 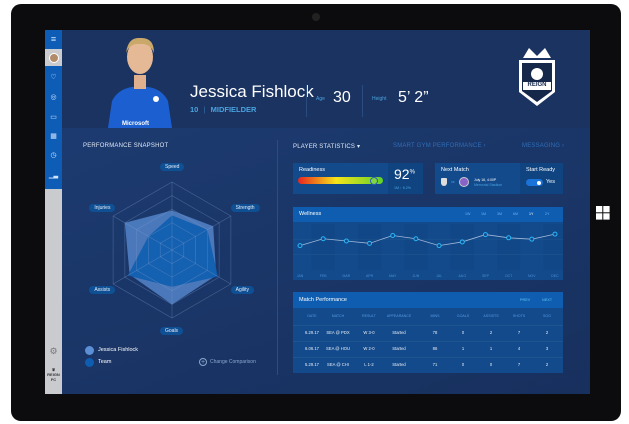 What do you see at coordinates (491, 316) in the screenshot?
I see `column-header-assists: ASSISTS` at bounding box center [491, 316].